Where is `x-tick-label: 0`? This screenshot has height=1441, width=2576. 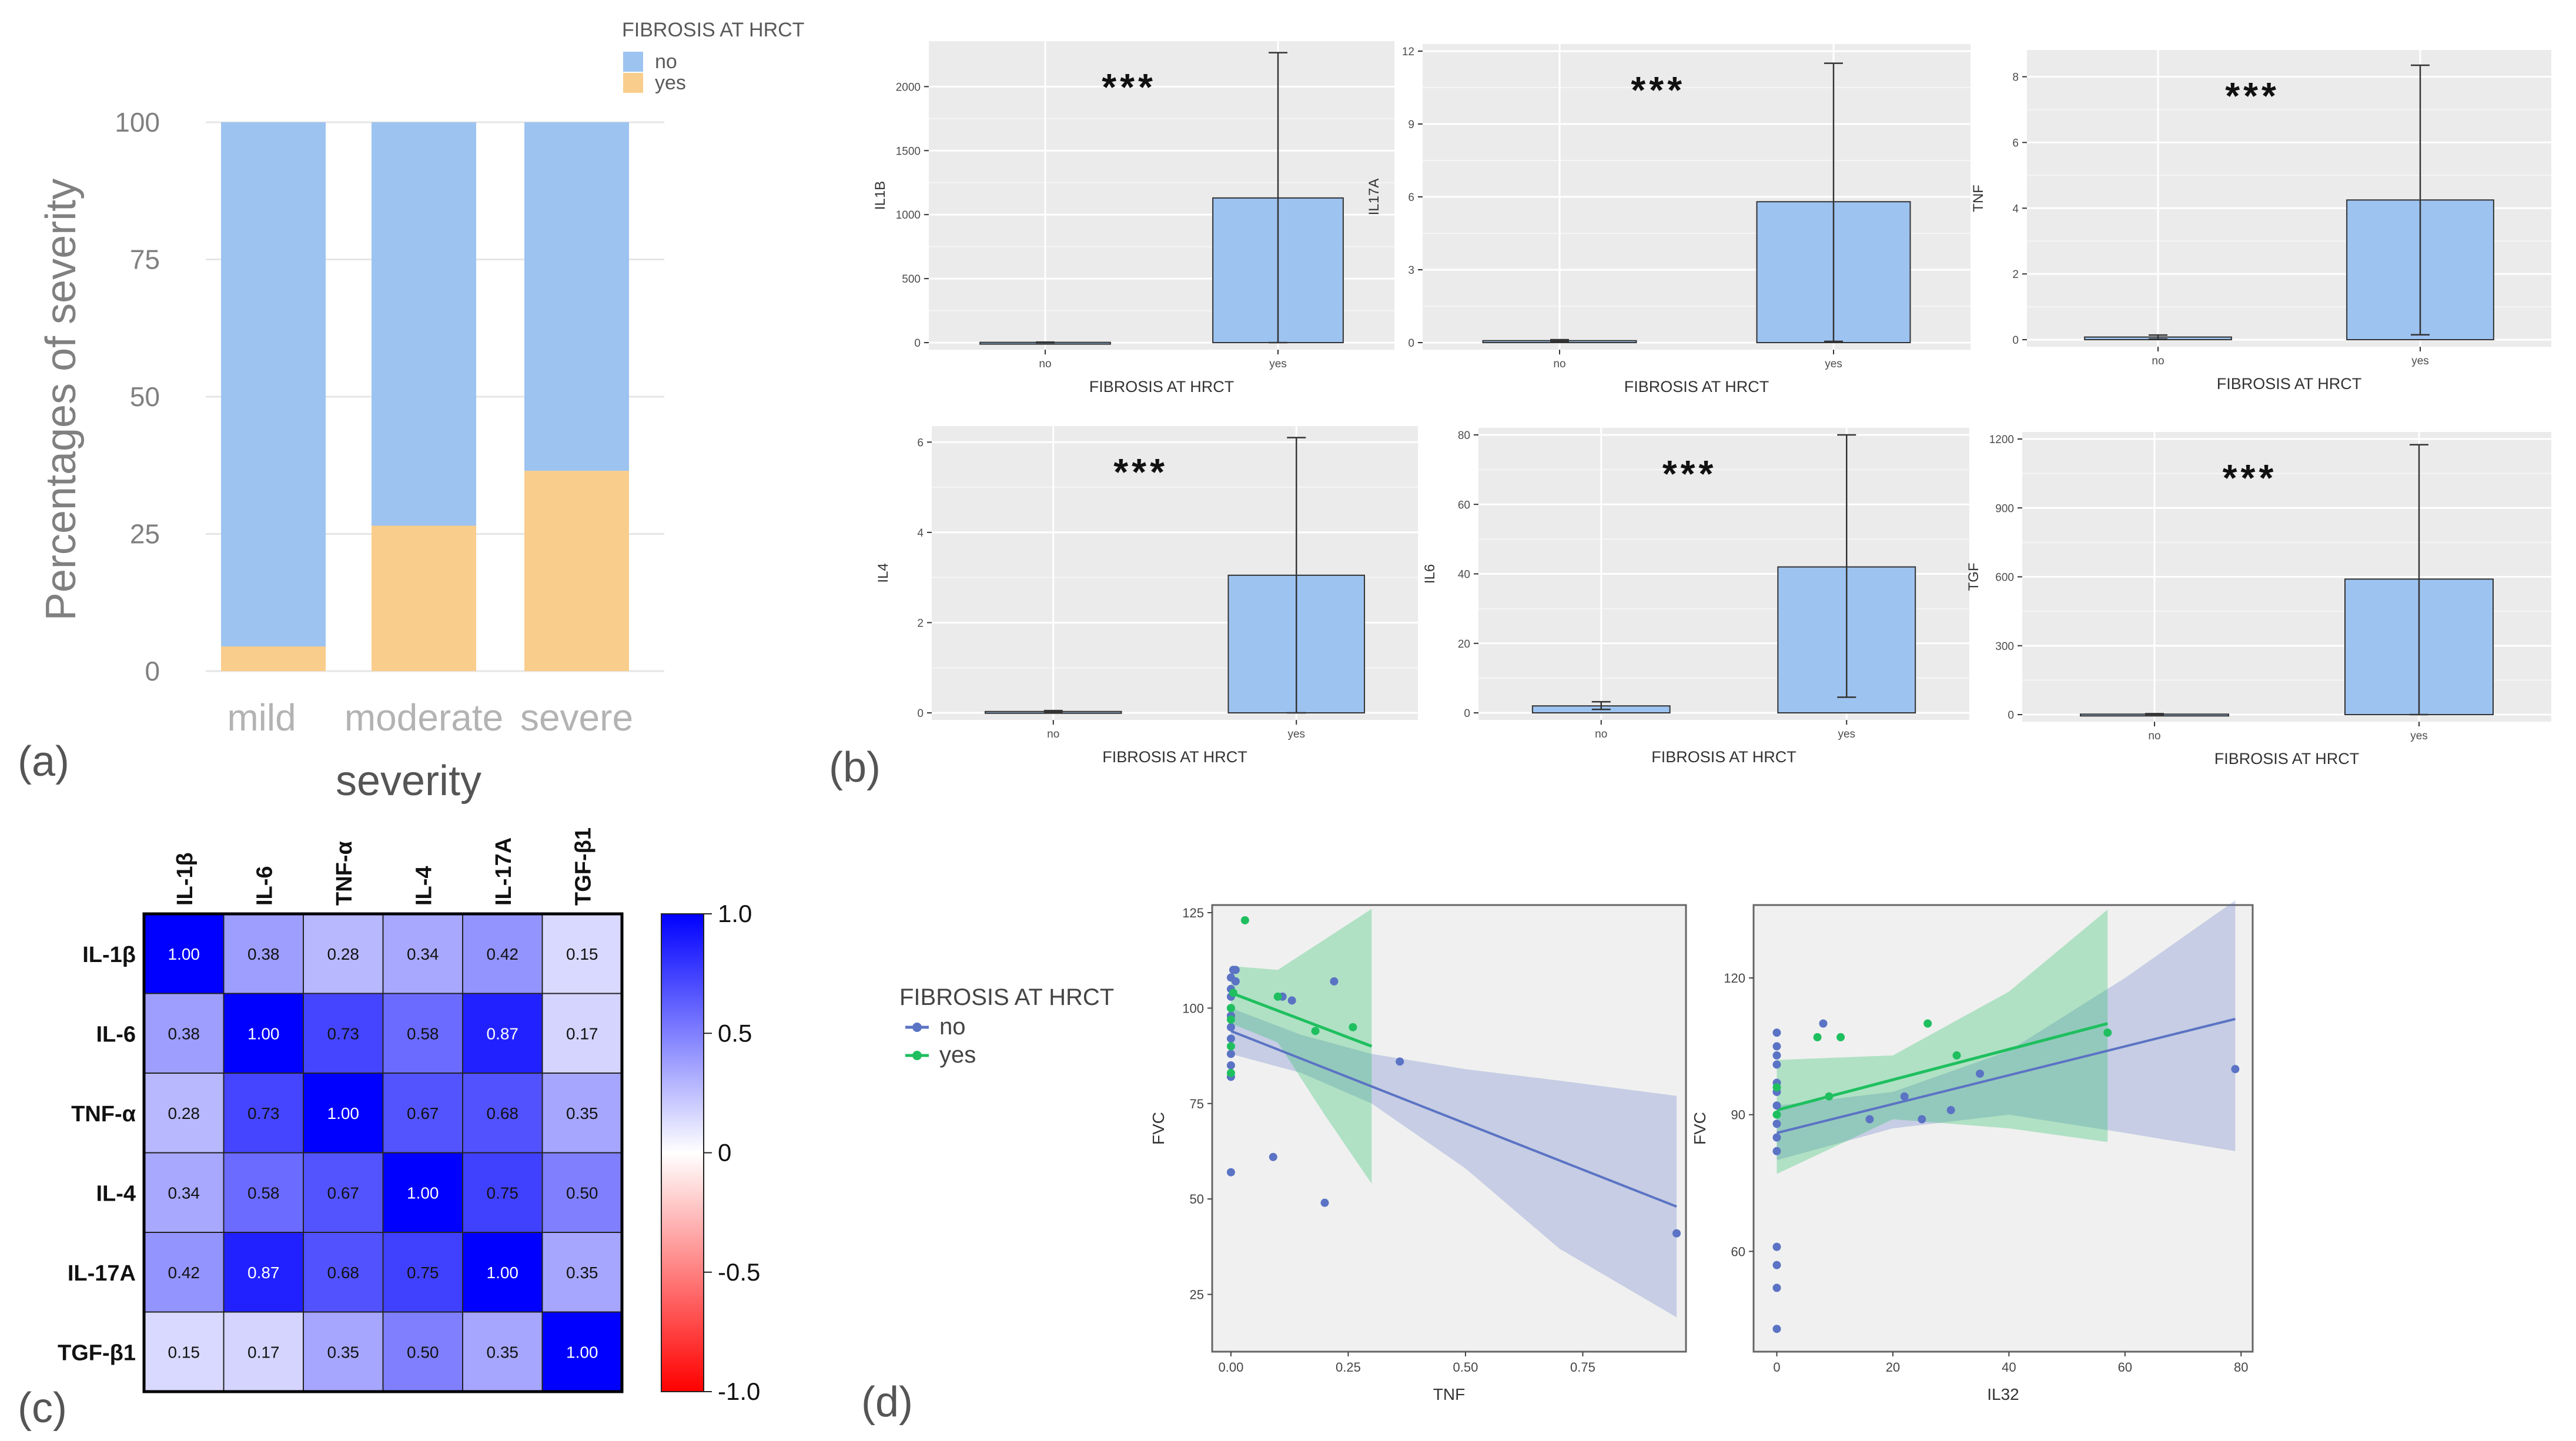 x-tick-label: 0 is located at coordinates (1776, 1367).